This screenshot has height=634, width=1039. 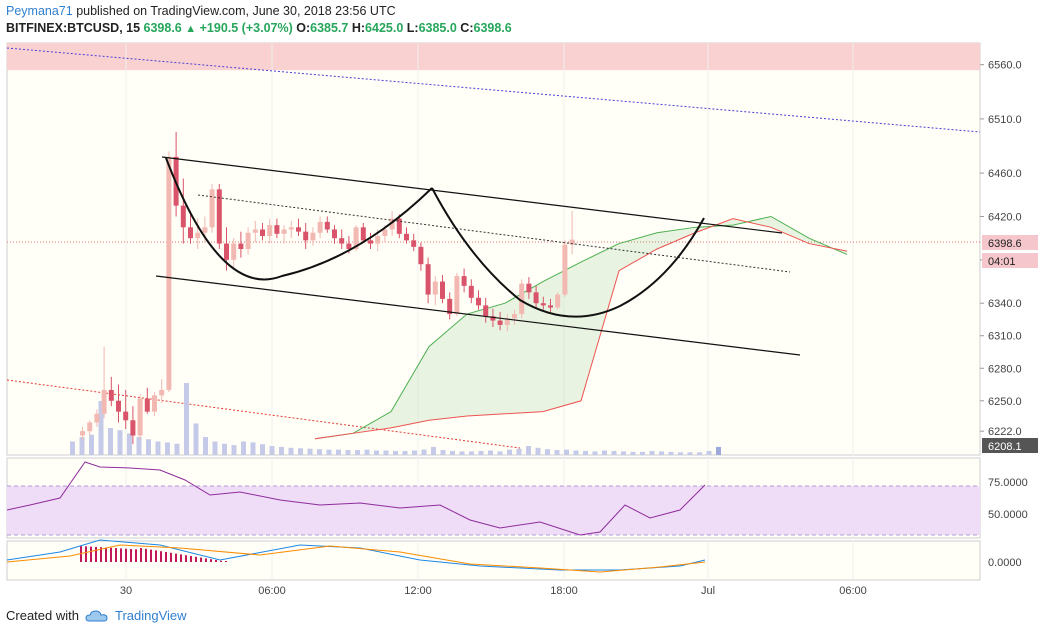 I want to click on x-tick-label: 18:00, so click(x=564, y=591).